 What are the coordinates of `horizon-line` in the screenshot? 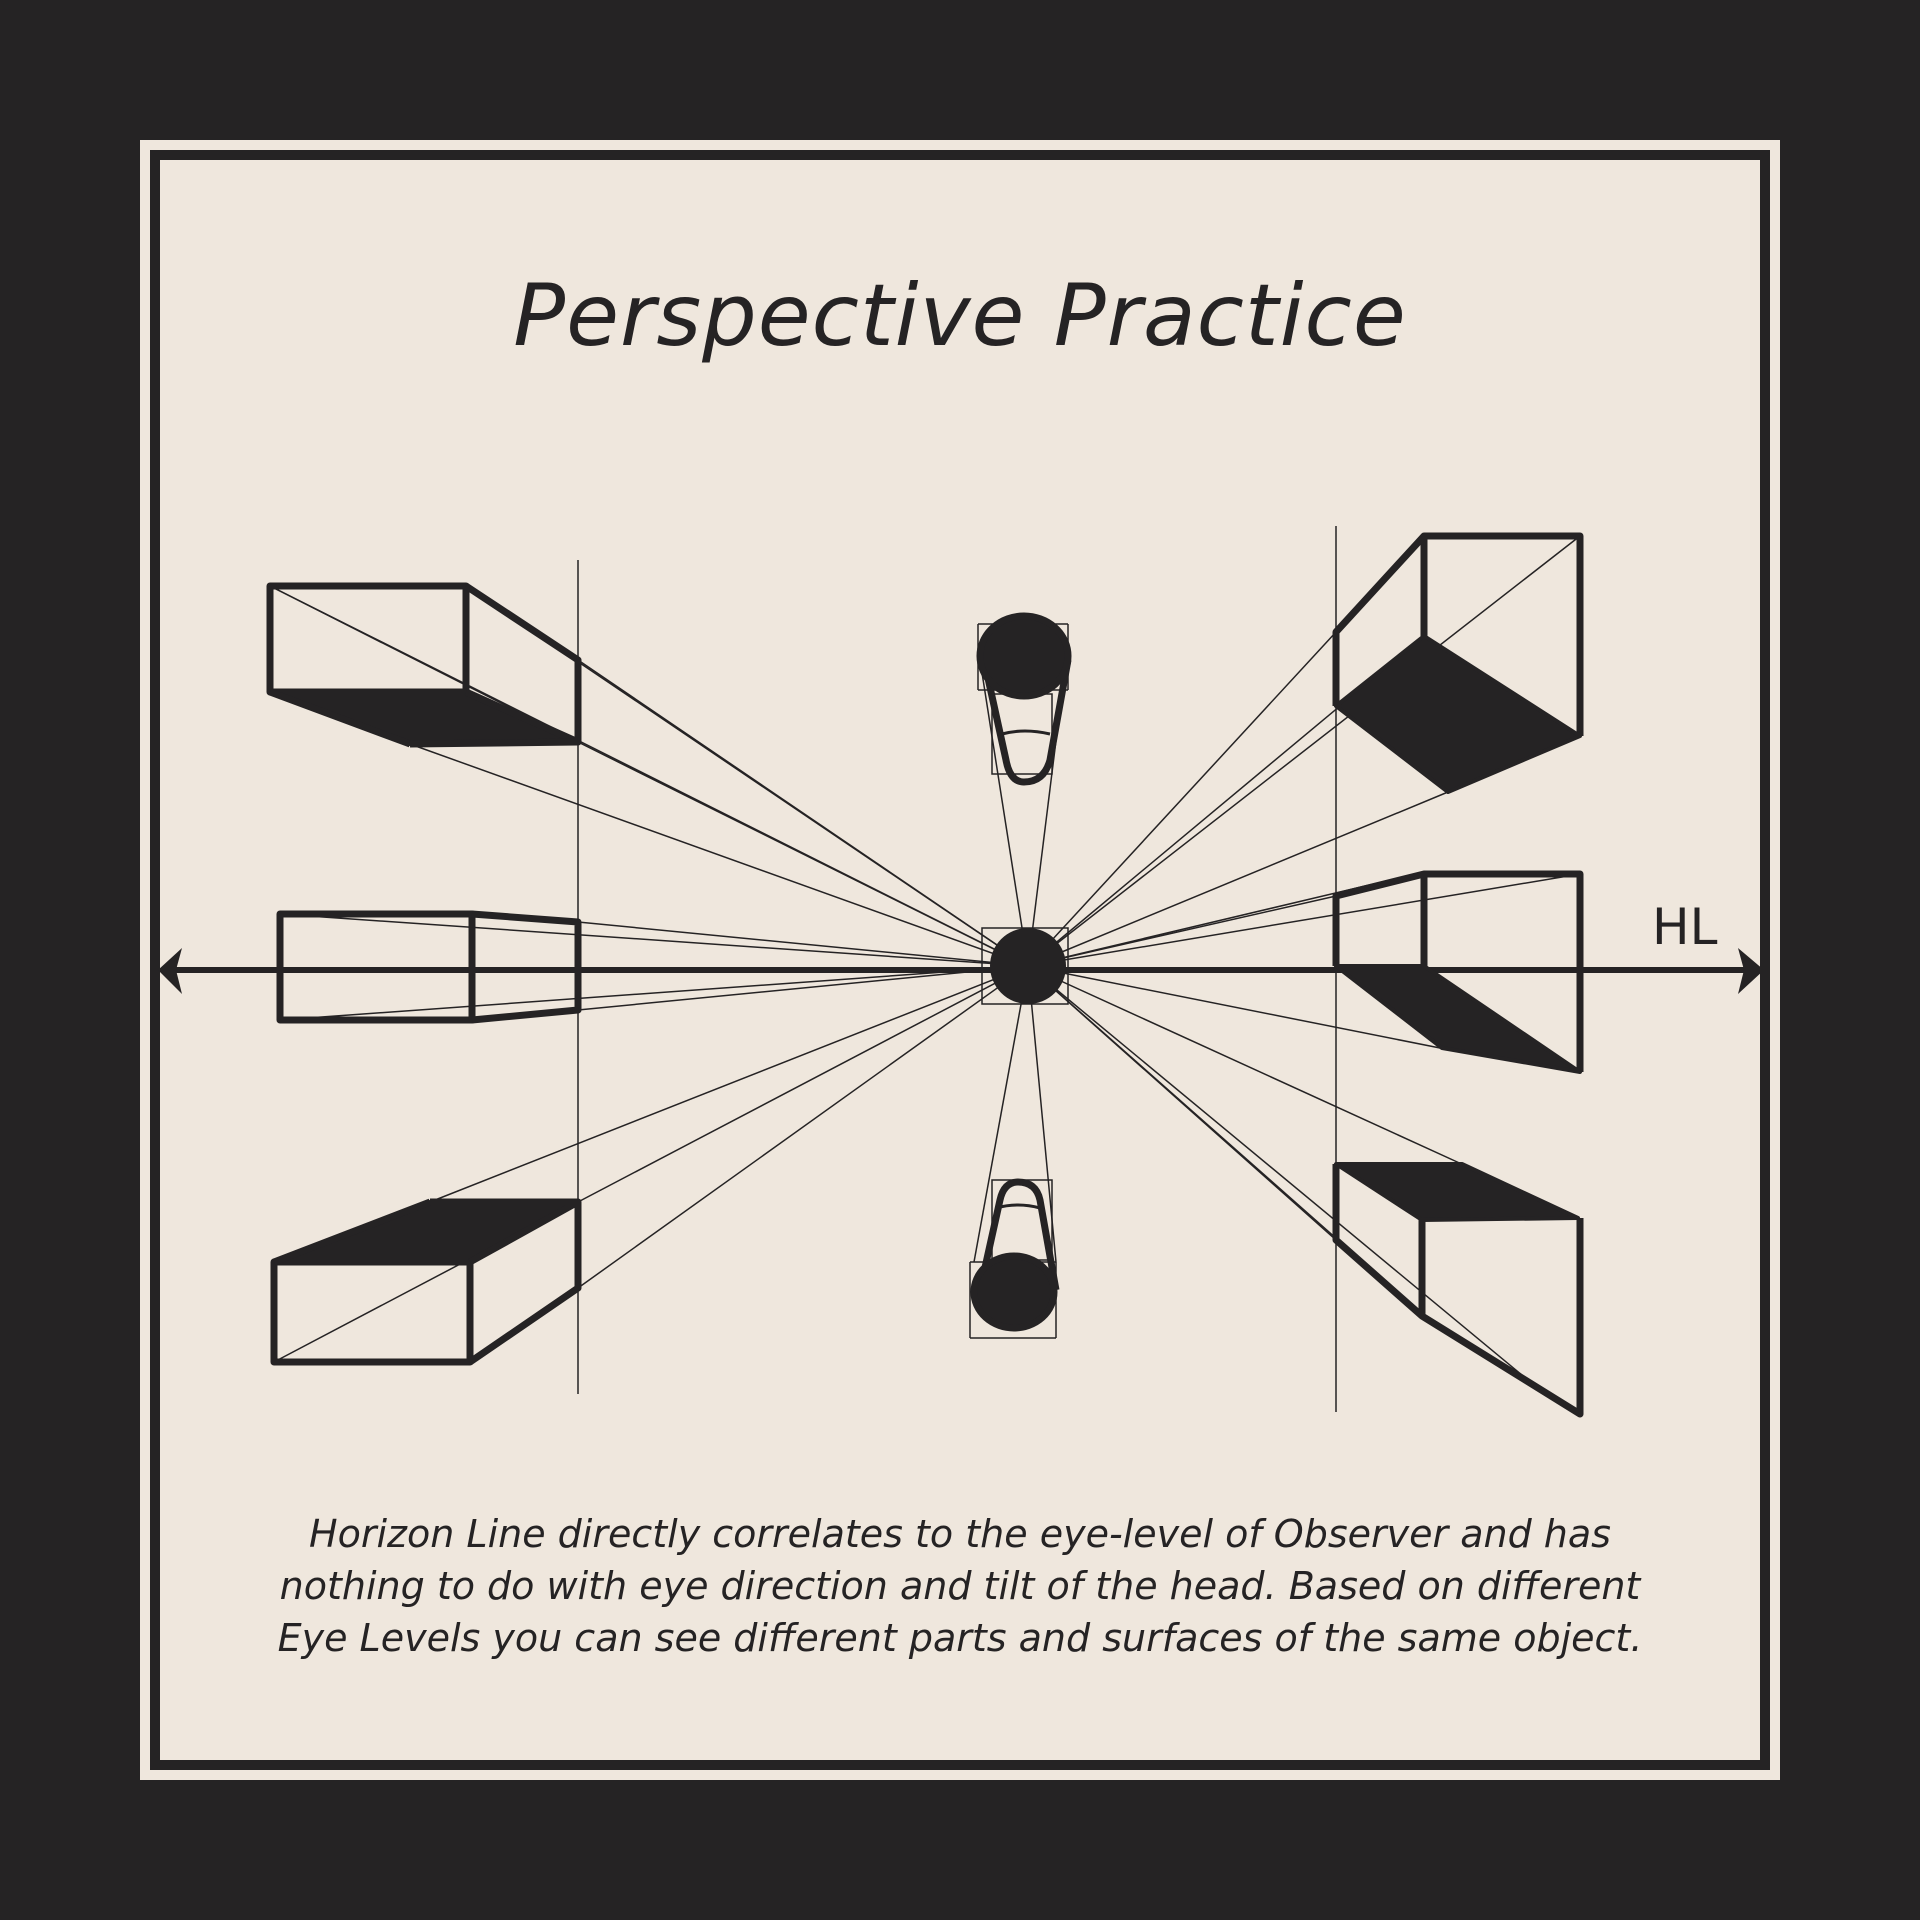 It's located at (961, 971).